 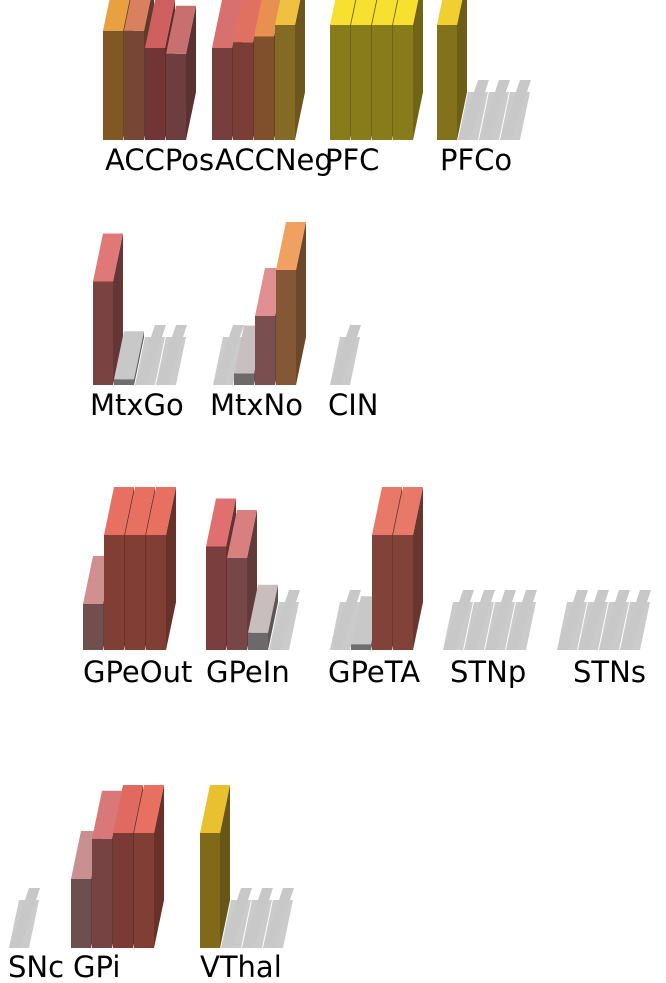 What do you see at coordinates (137, 405) in the screenshot?
I see `layer-label-mtxgo: MtxGo` at bounding box center [137, 405].